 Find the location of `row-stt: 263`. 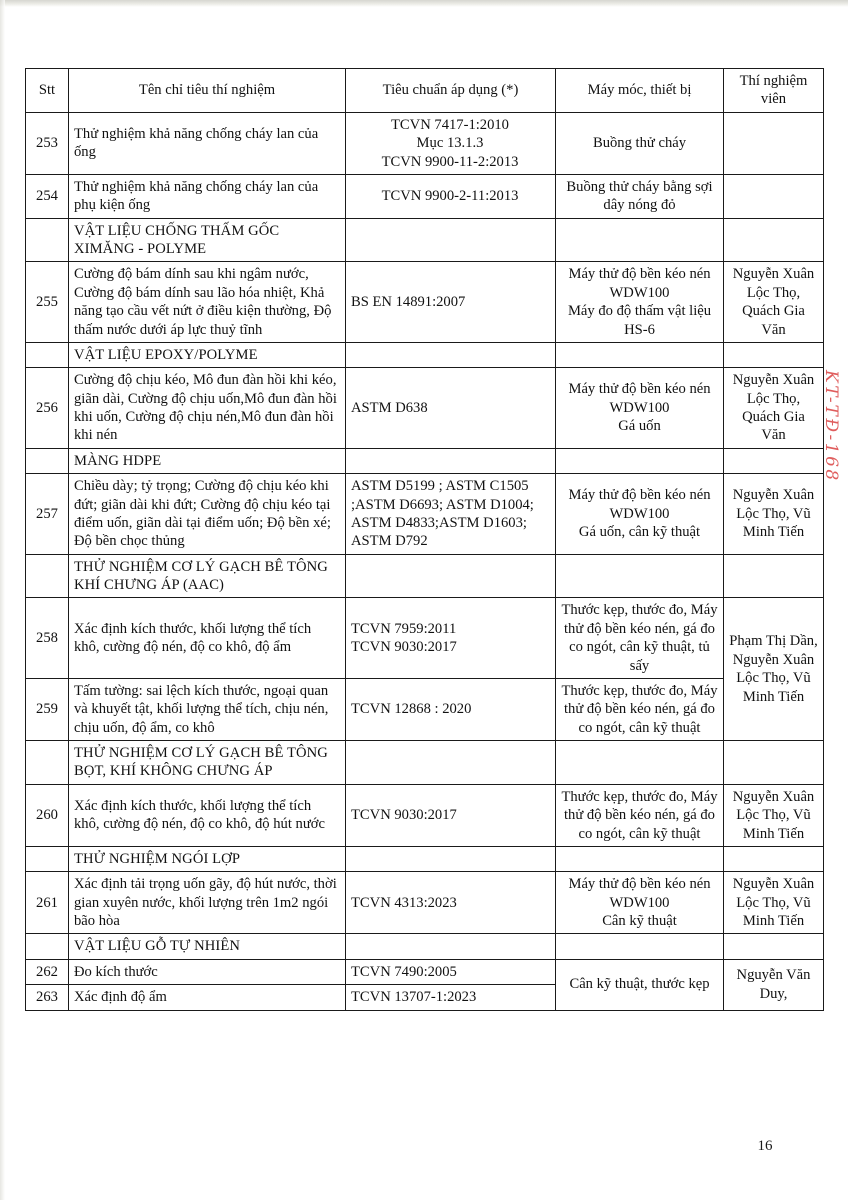

row-stt: 263 is located at coordinates (47, 997).